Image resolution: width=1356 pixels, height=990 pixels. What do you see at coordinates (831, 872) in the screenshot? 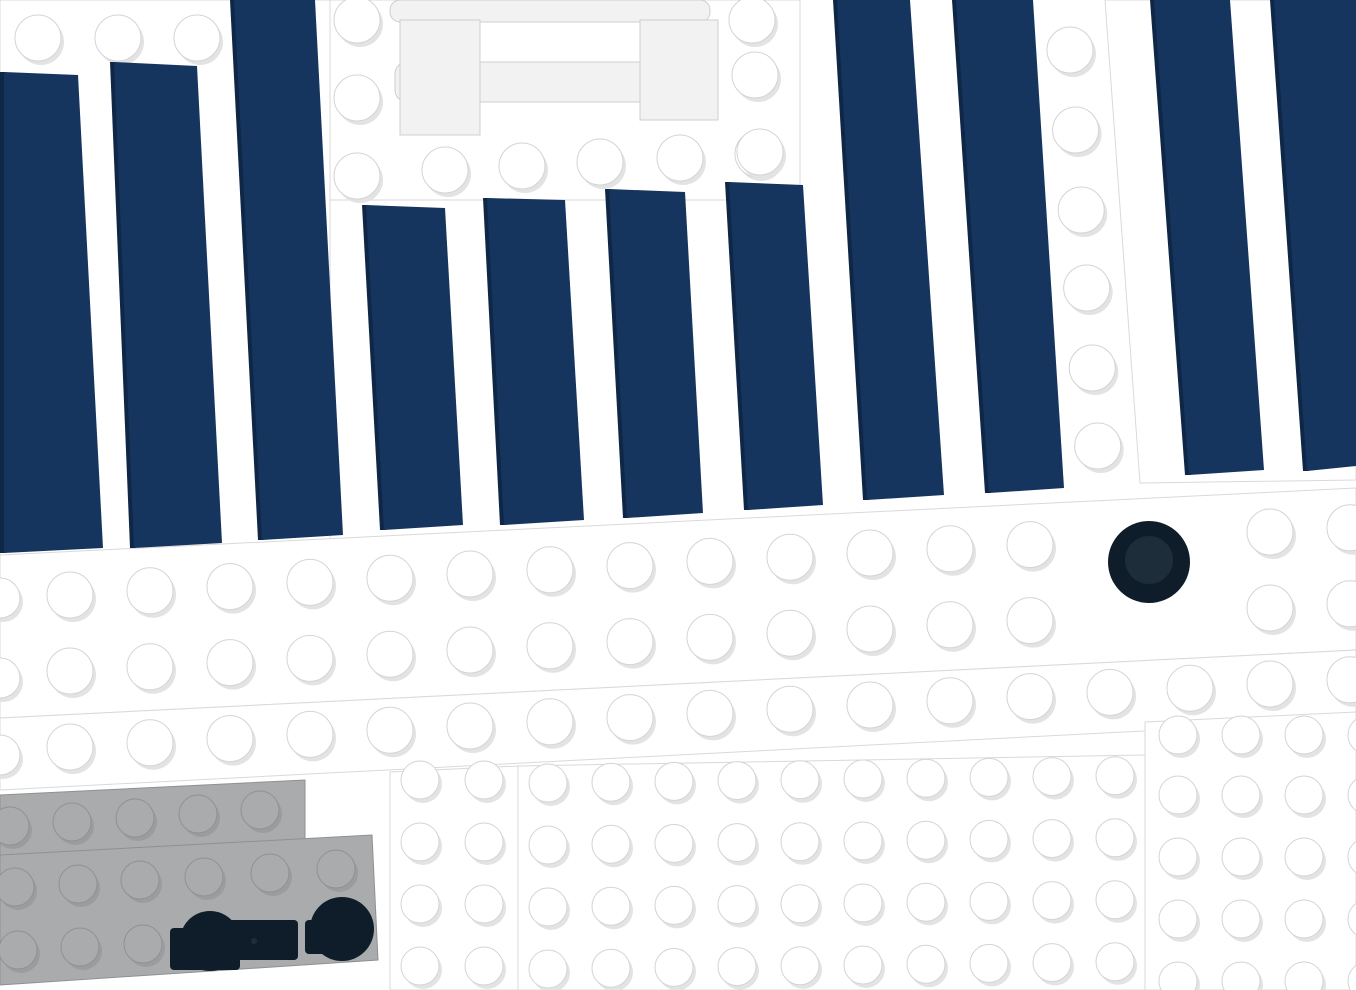
I see `base-plate-bottom-center` at bounding box center [831, 872].